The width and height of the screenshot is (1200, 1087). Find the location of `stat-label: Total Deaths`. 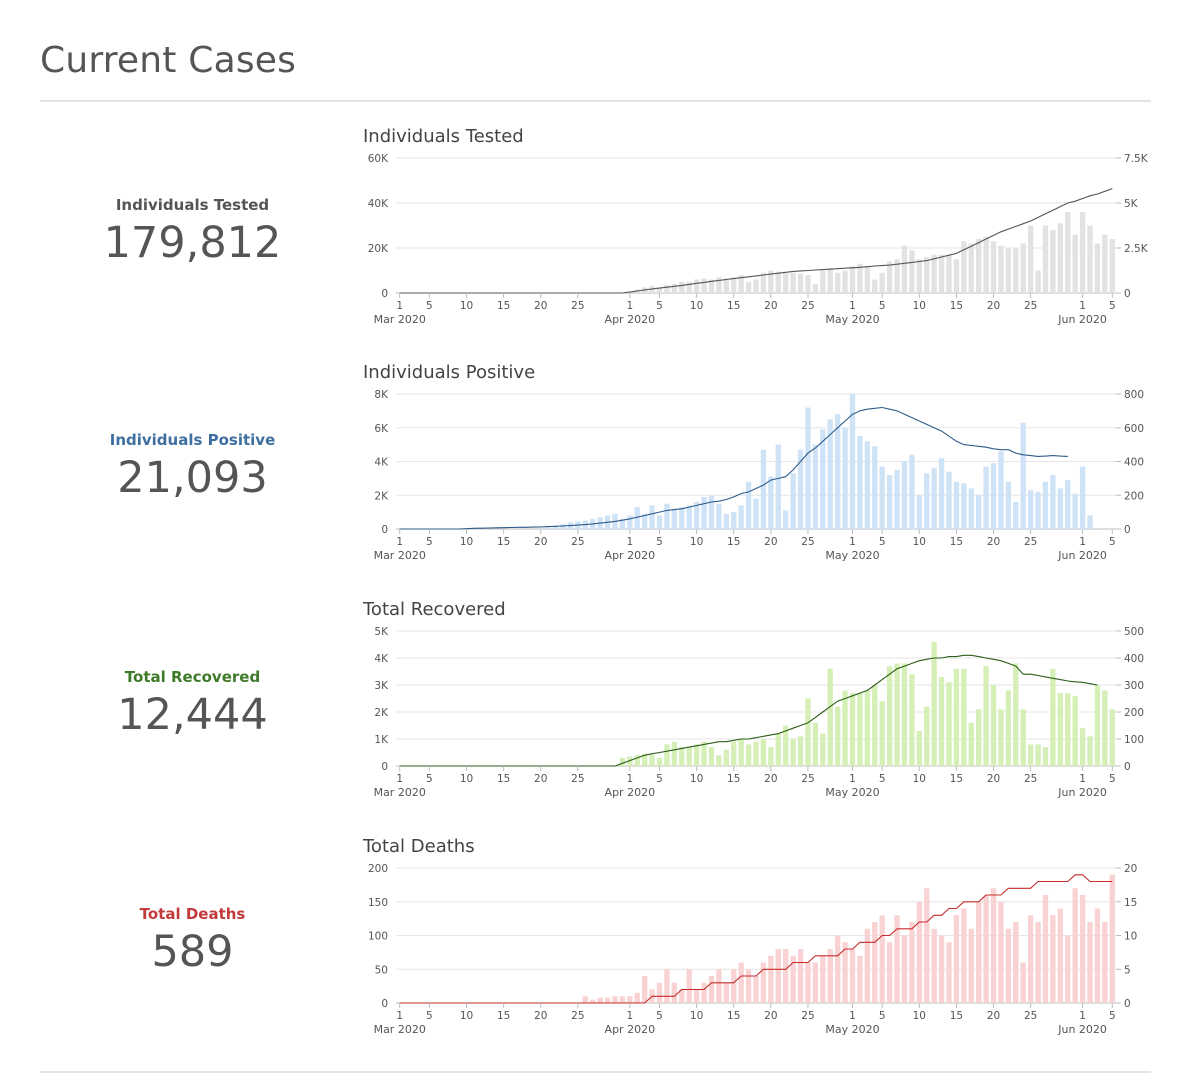

stat-label: Total Deaths is located at coordinates (192, 914).